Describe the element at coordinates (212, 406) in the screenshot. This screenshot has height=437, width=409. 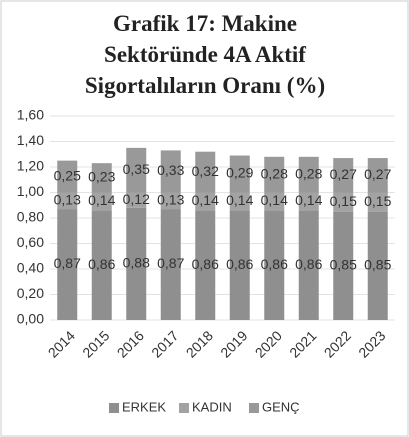
I see `legend-label: KADIN` at that location.